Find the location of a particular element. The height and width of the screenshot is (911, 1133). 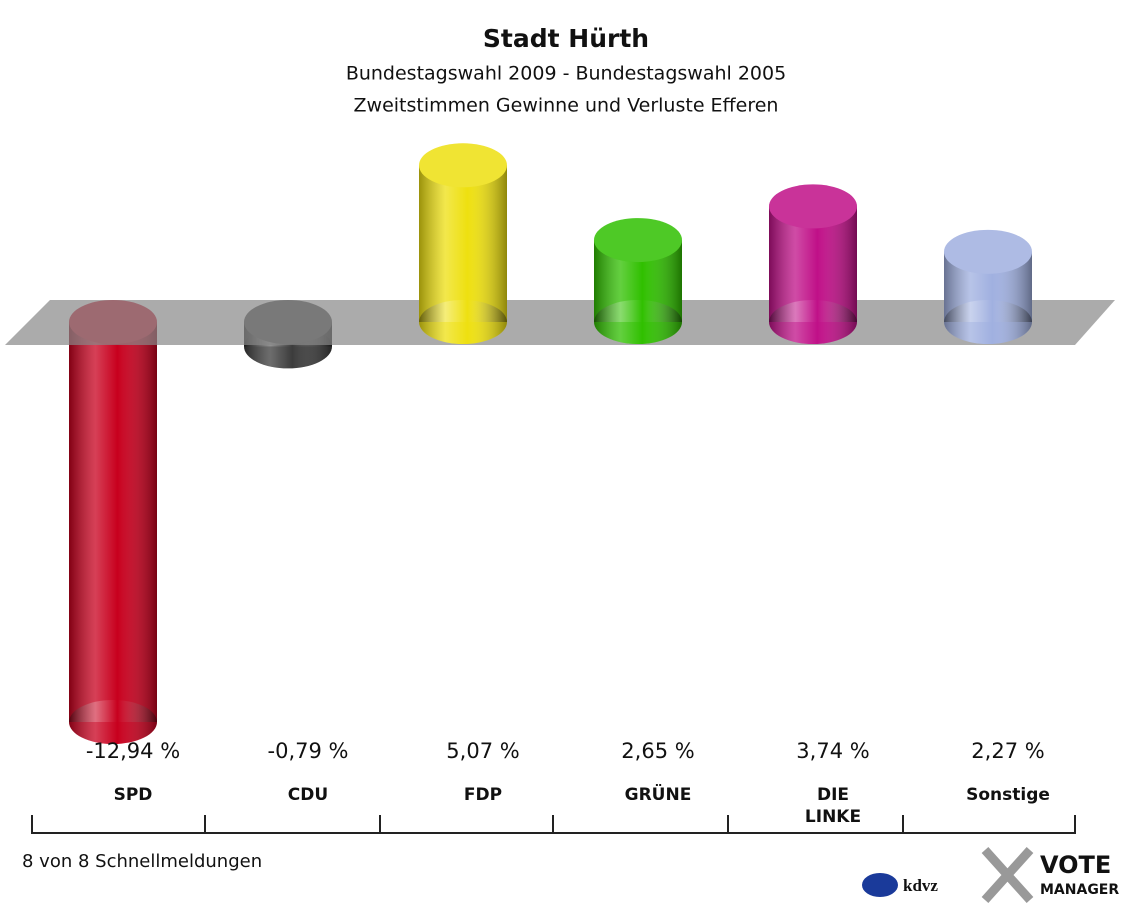

footer: 8 von 8 Schnellmeldungen is located at coordinates (142, 861).